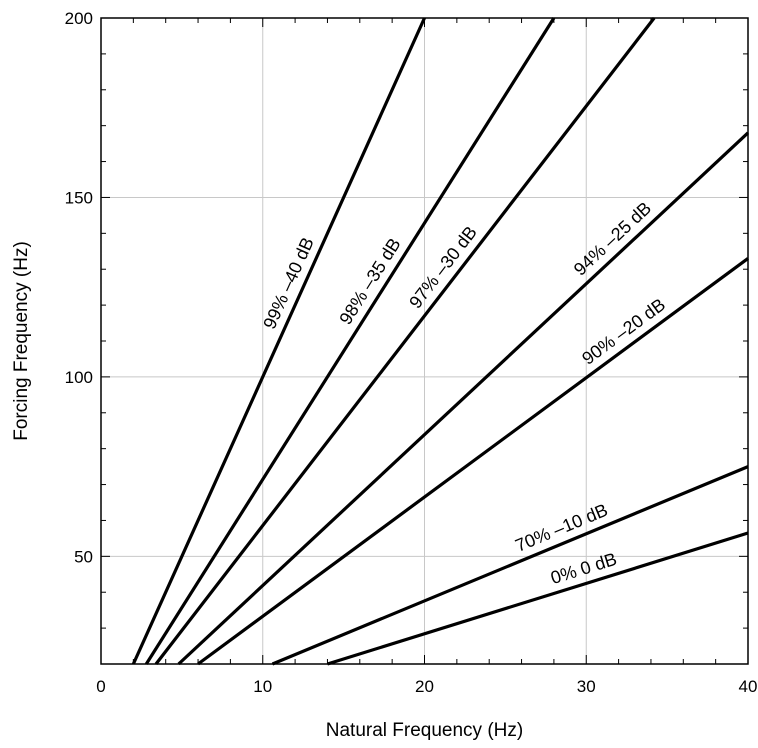 The width and height of the screenshot is (758, 748). Describe the element at coordinates (561, 528) in the screenshot. I see `series-label: 70% –10 dB` at that location.